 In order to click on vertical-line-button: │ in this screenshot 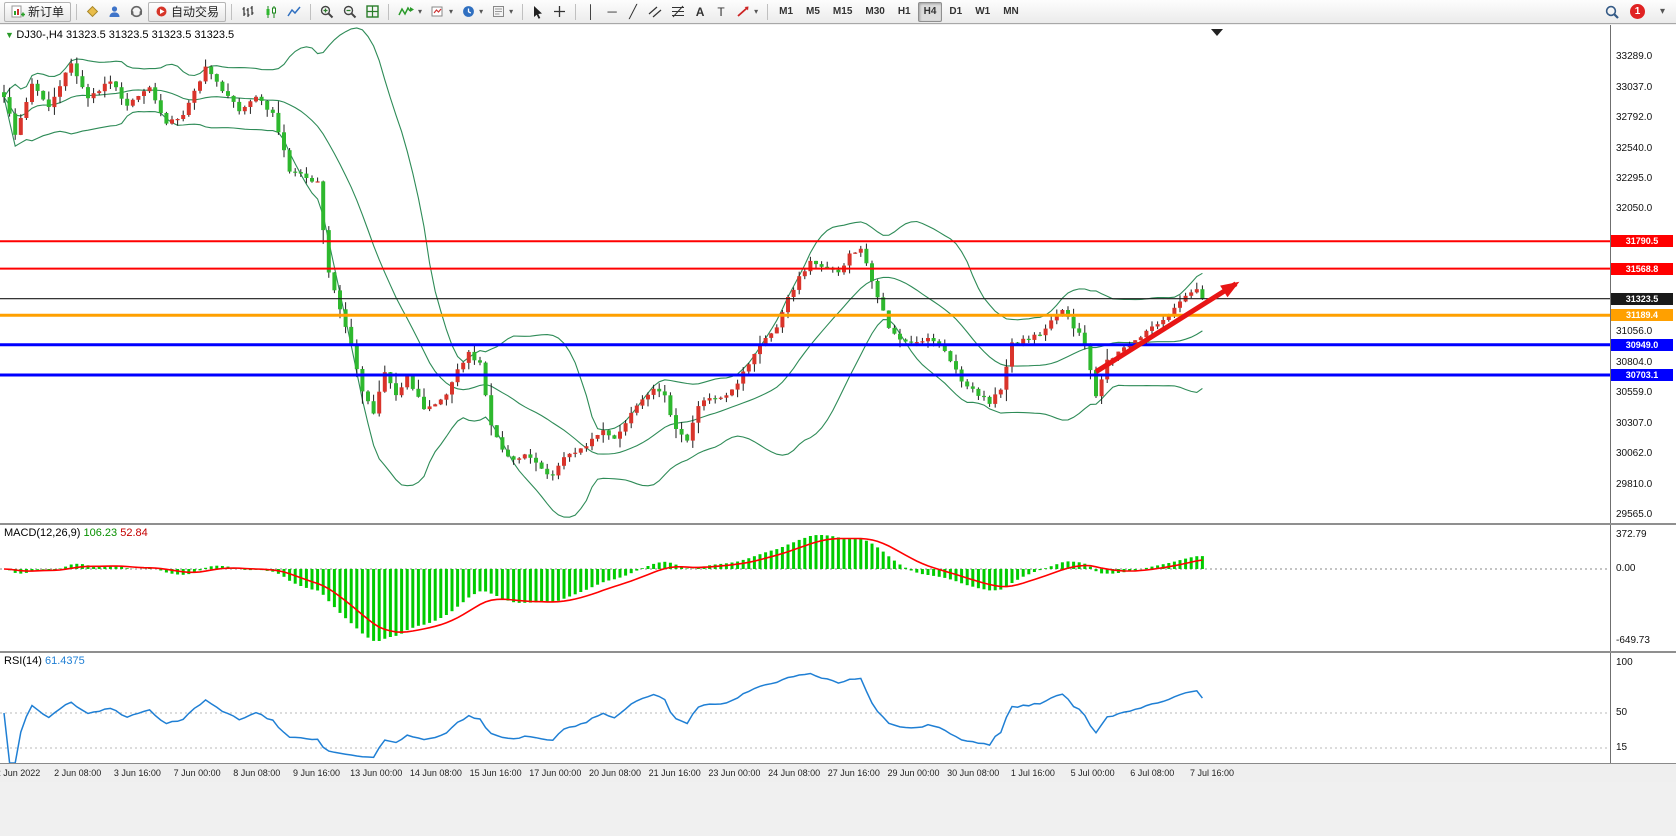, I will do `click(591, 12)`.